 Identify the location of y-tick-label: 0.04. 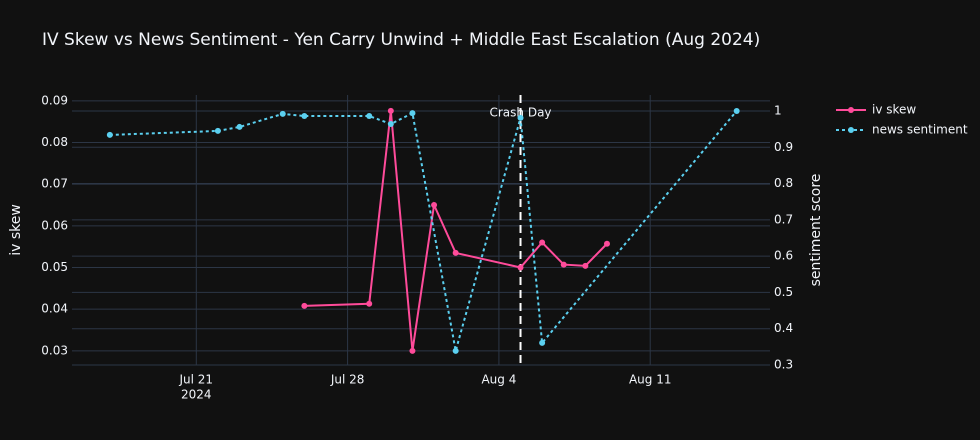
(54, 309).